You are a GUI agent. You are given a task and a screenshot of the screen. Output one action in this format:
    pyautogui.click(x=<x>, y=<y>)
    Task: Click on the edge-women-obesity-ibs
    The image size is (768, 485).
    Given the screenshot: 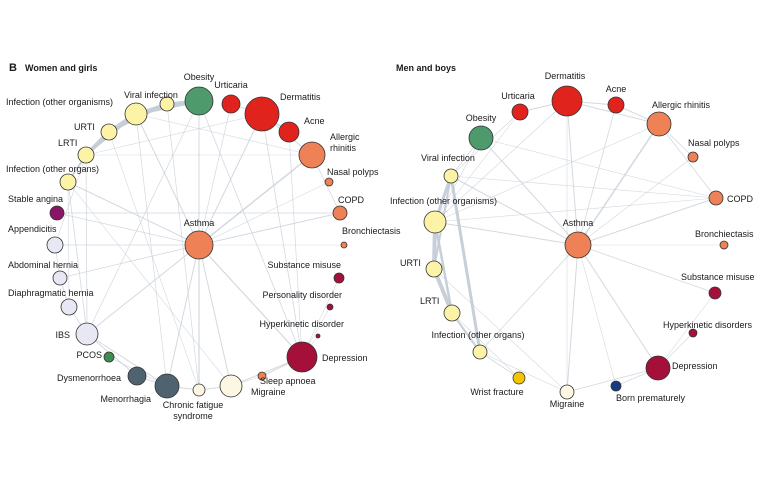 What is the action you would take?
    pyautogui.click(x=143, y=217)
    